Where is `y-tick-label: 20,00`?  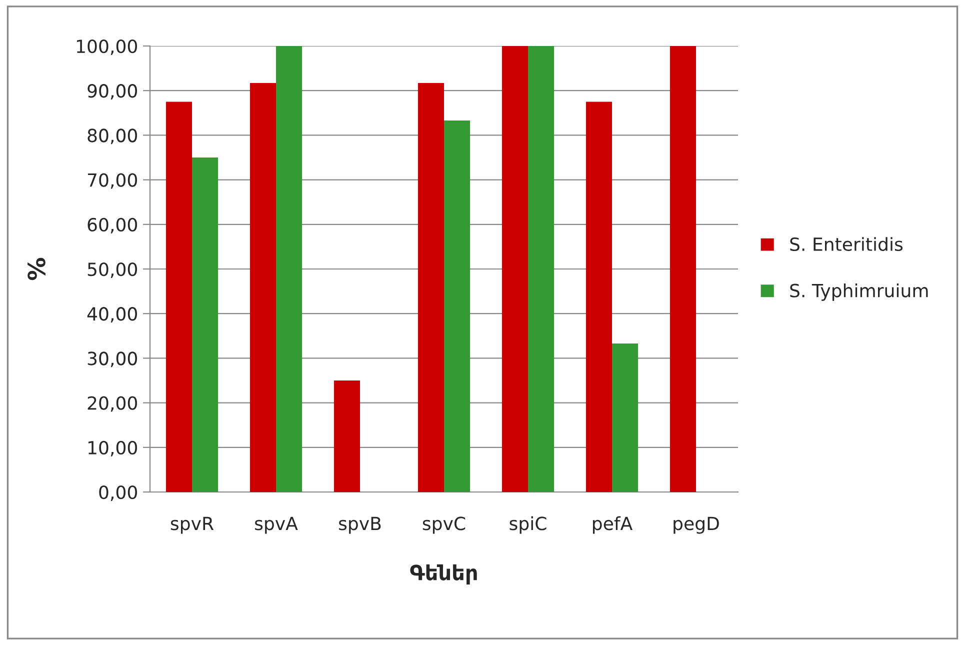
y-tick-label: 20,00 is located at coordinates (112, 404).